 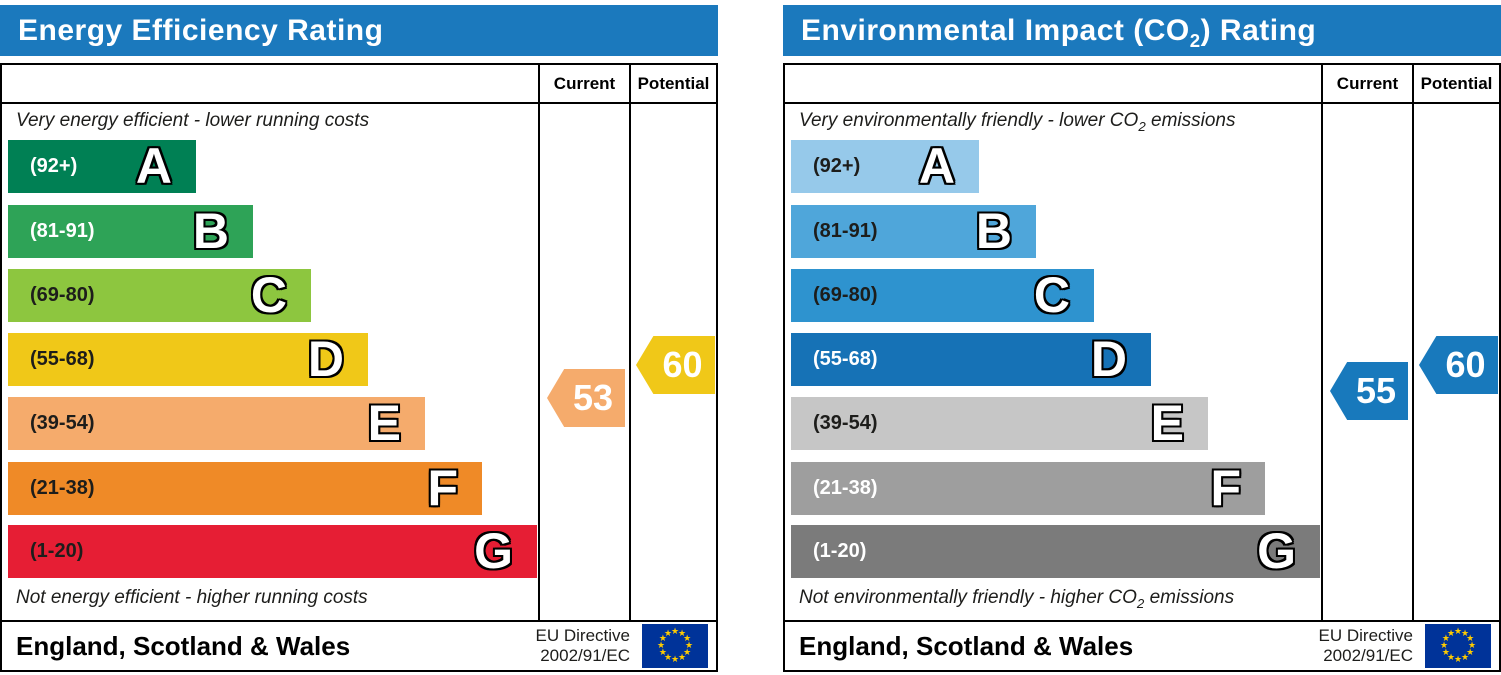 I want to click on band-letter: G, so click(x=493, y=550).